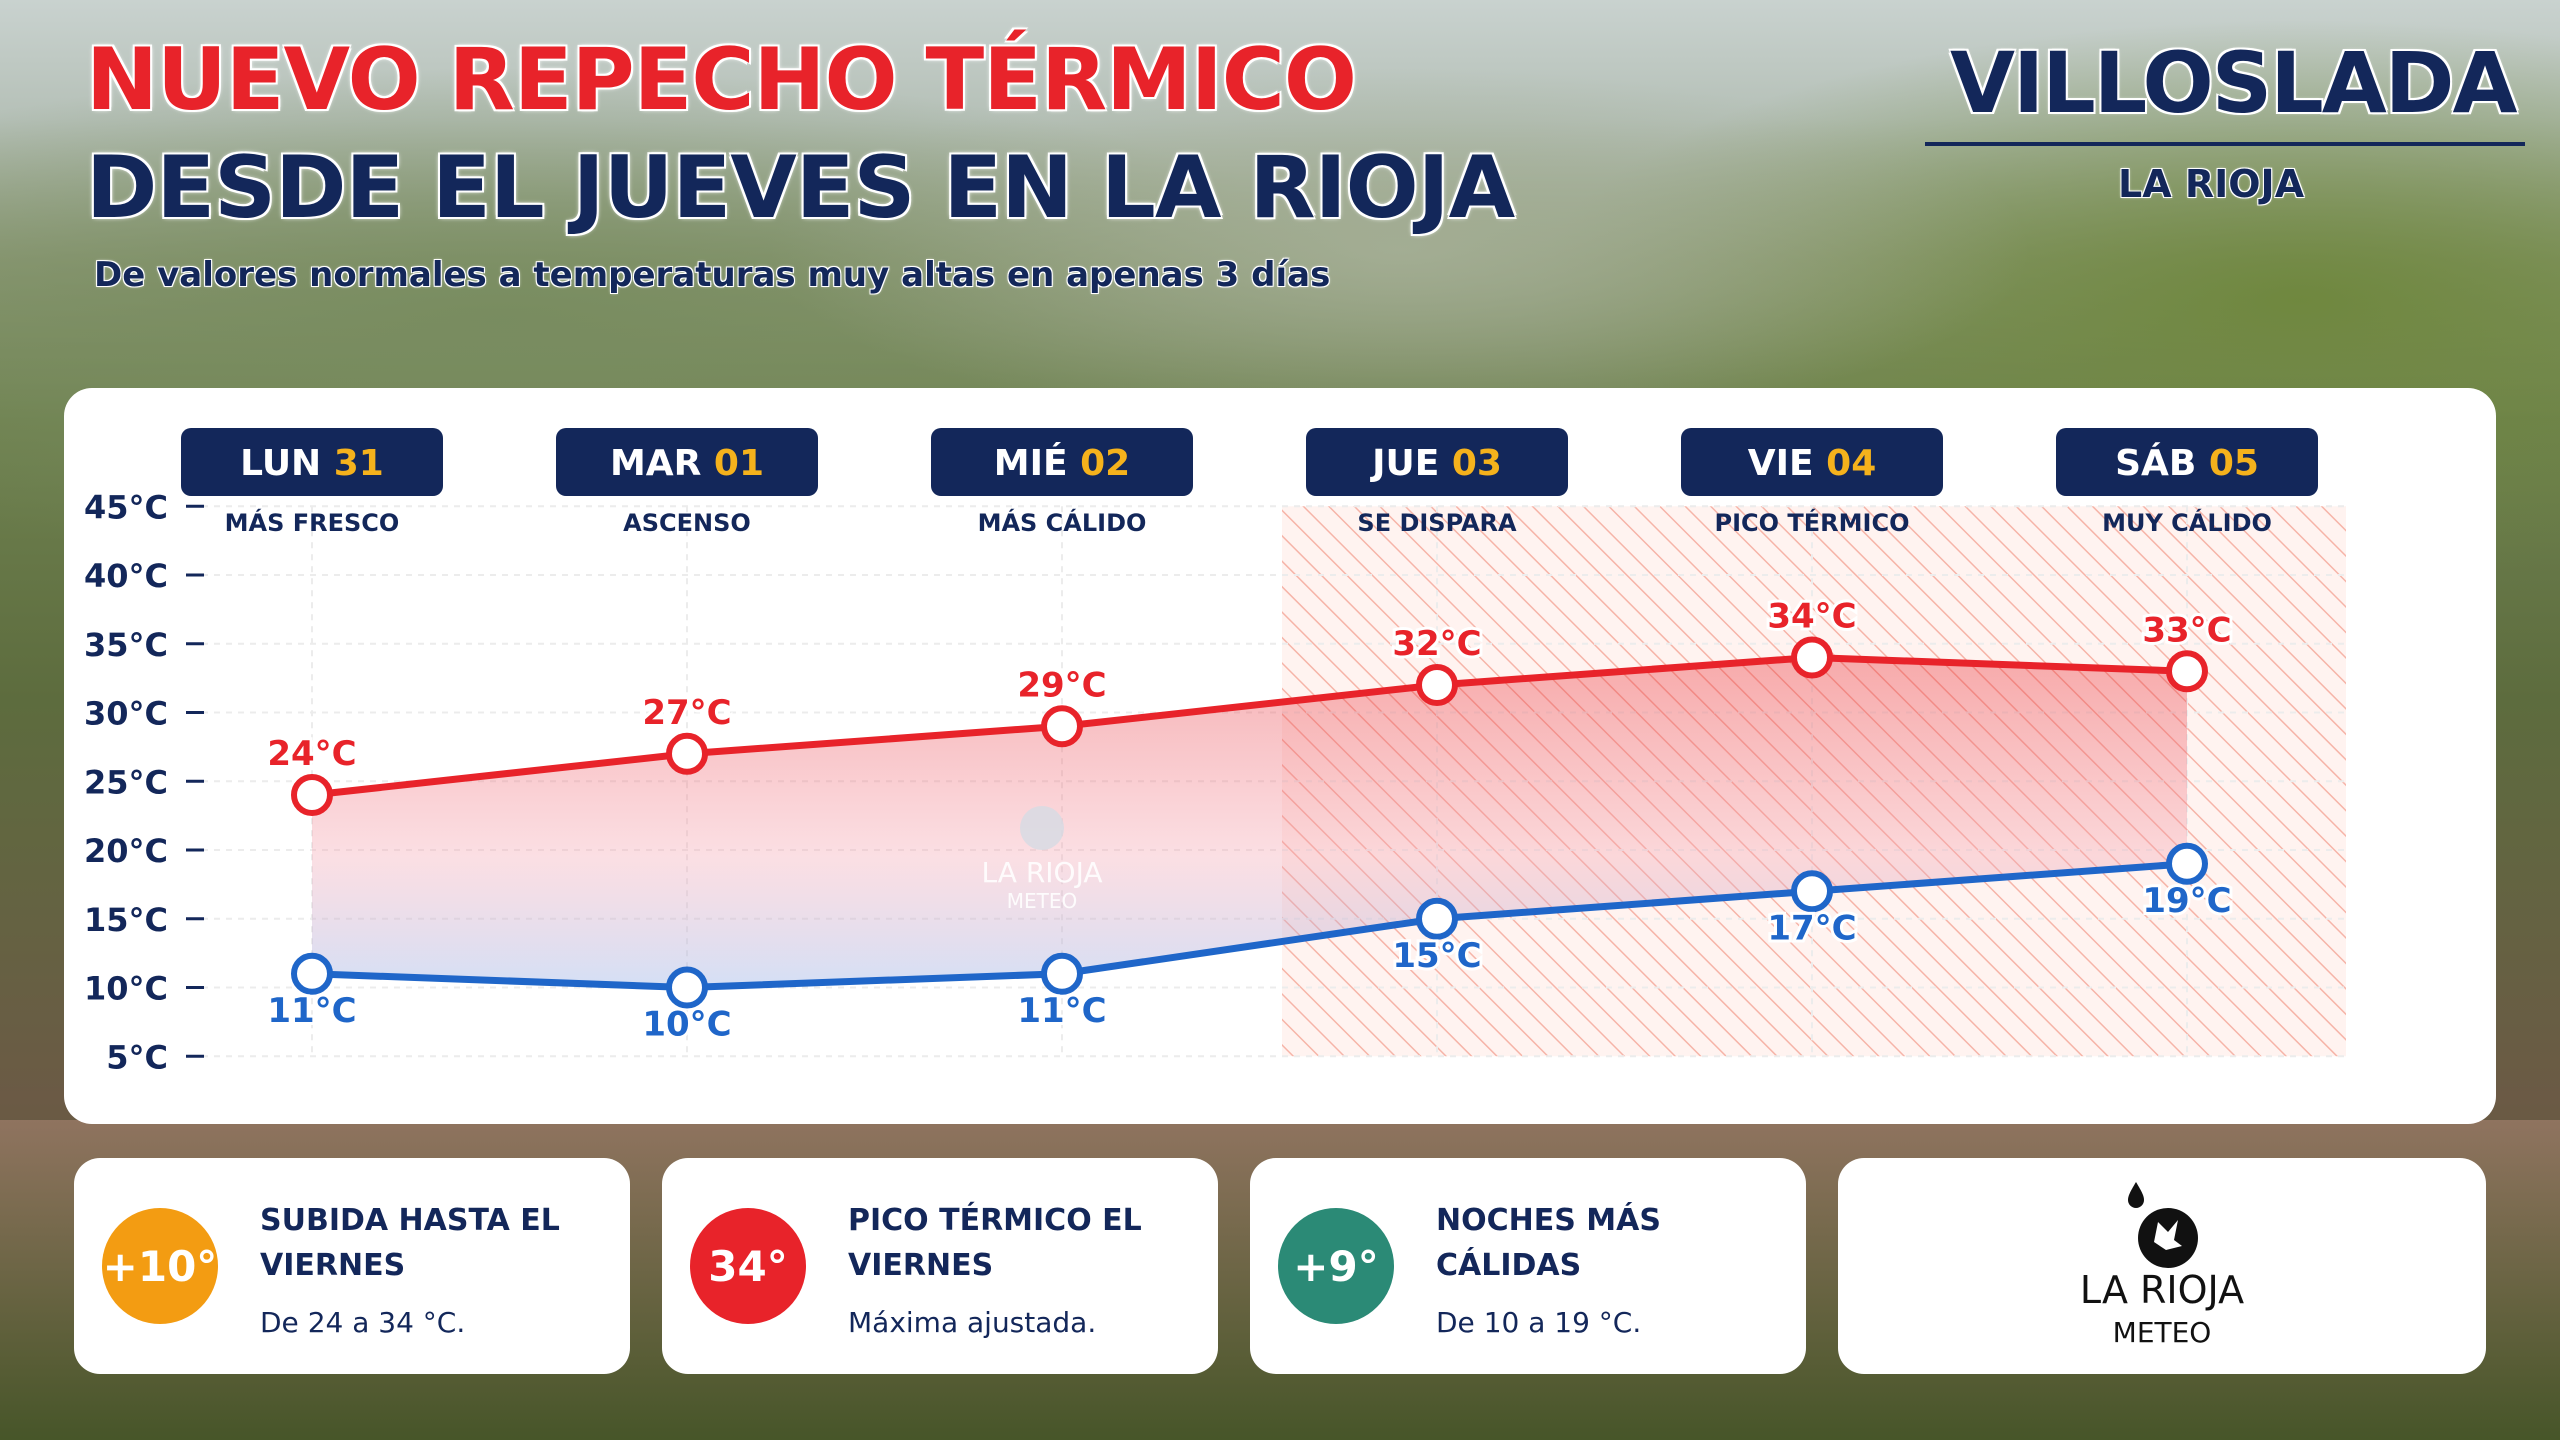 The width and height of the screenshot is (2560, 1440). Describe the element at coordinates (1812, 522) in the screenshot. I see `day-description: PICO TÉRMICO` at that location.